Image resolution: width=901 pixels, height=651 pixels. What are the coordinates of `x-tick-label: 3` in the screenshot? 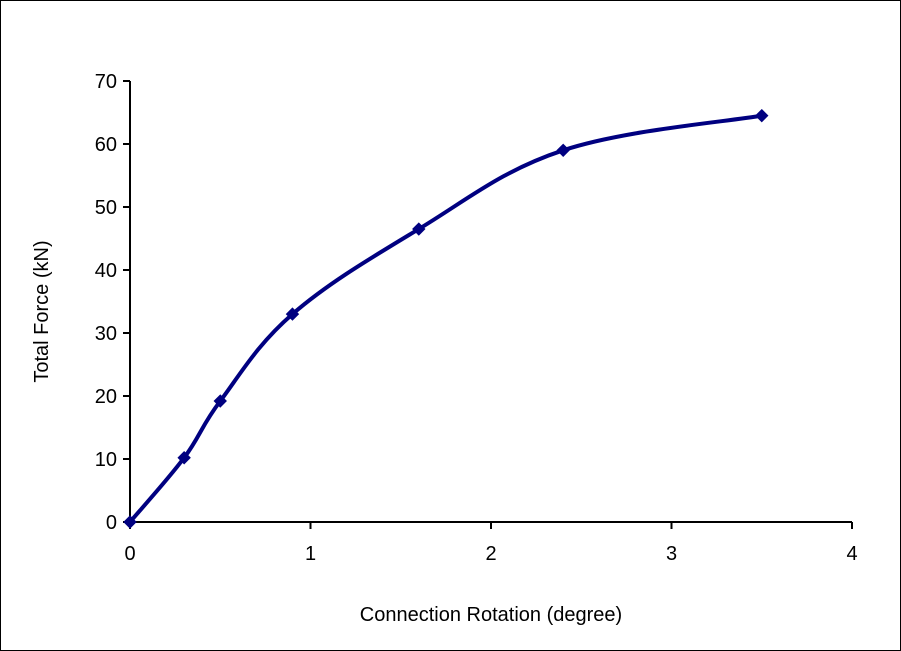 It's located at (671, 554).